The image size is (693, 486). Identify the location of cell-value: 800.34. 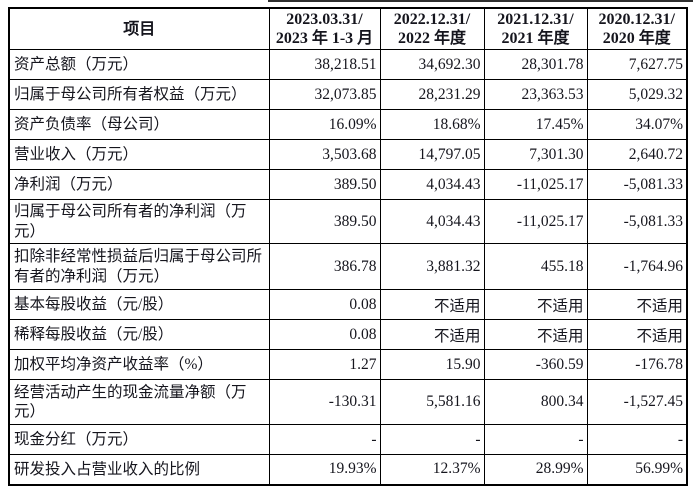
(535, 402).